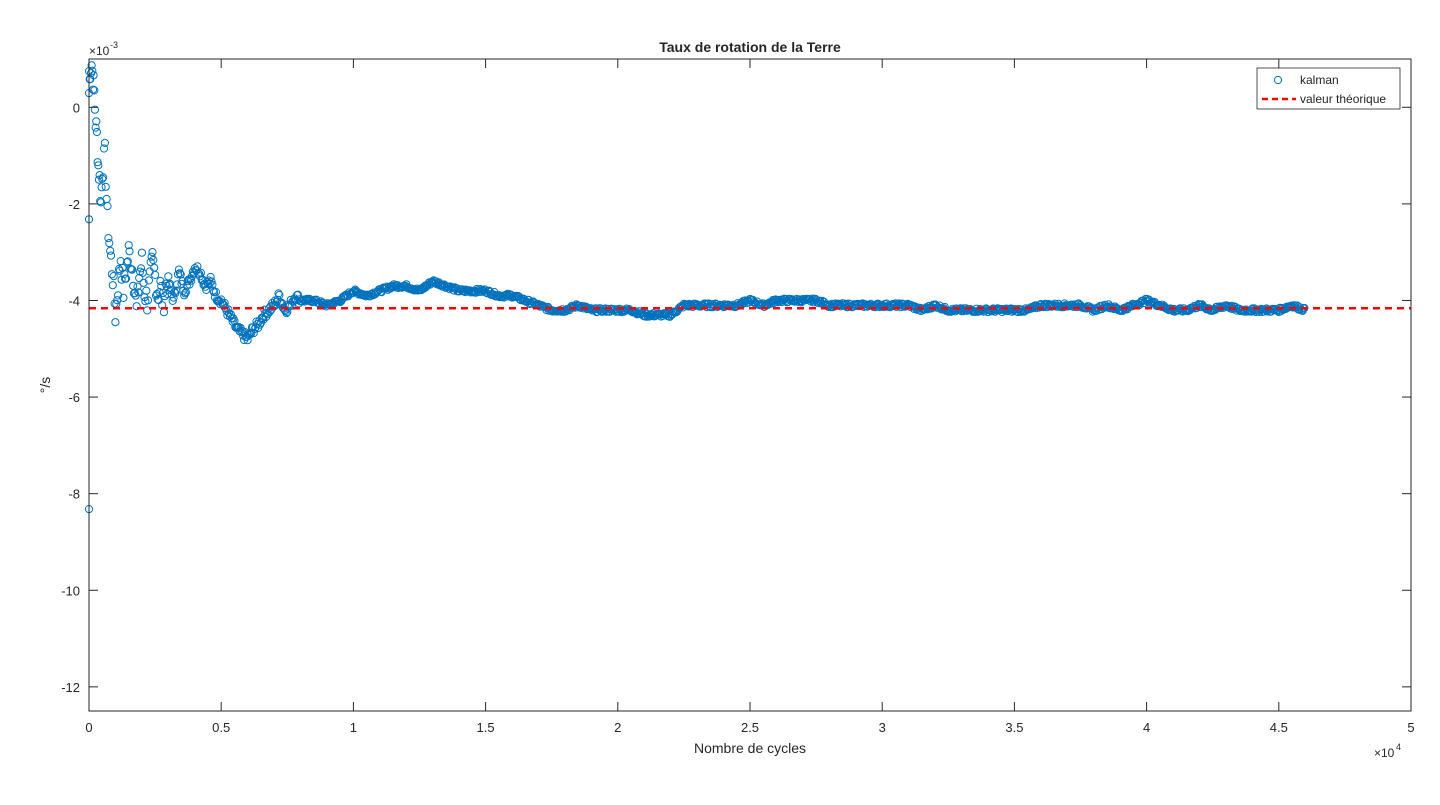  I want to click on x-tick-label: 4, so click(1146, 727).